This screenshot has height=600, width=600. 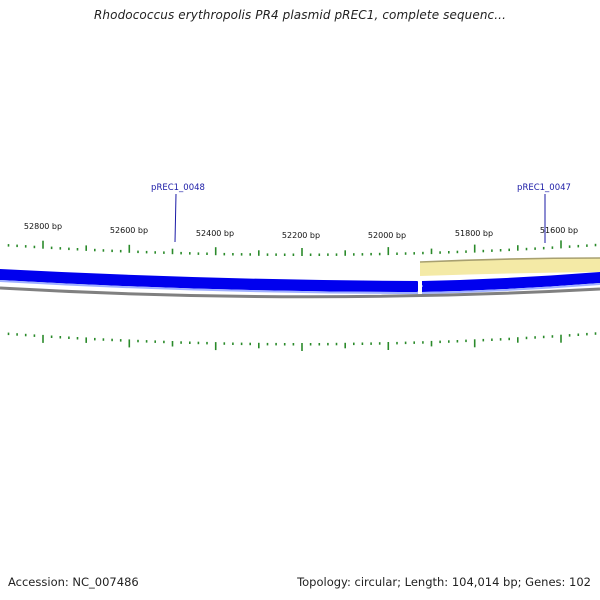 I want to click on gene-label-0047: pREC1_0047, so click(x=544, y=213).